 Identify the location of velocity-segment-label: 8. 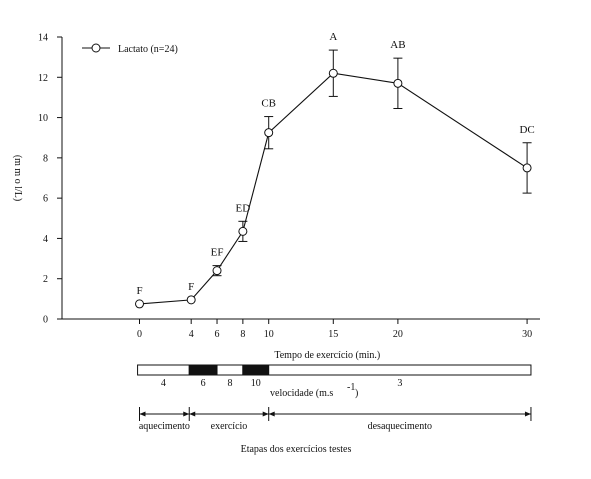
(229, 383).